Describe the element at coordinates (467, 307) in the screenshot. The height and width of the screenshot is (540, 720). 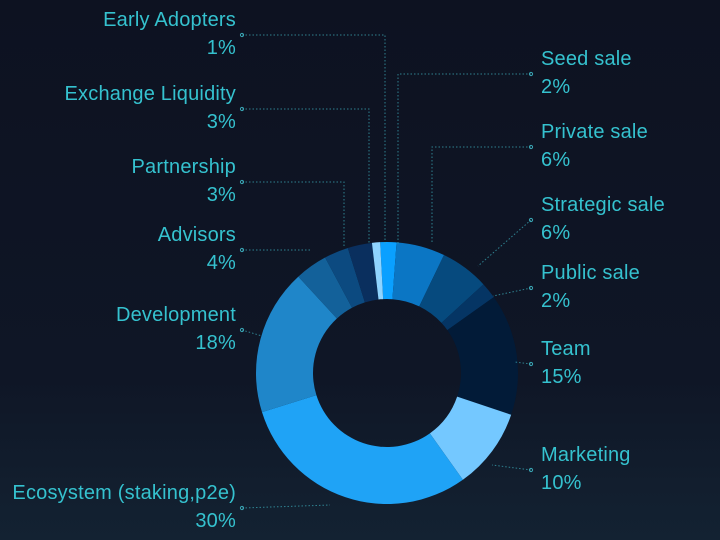
I see `slice-public-sale` at that location.